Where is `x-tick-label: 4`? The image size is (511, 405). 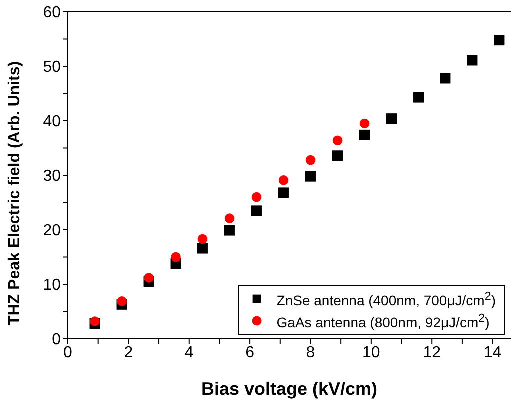 x-tick-label: 4 is located at coordinates (189, 353).